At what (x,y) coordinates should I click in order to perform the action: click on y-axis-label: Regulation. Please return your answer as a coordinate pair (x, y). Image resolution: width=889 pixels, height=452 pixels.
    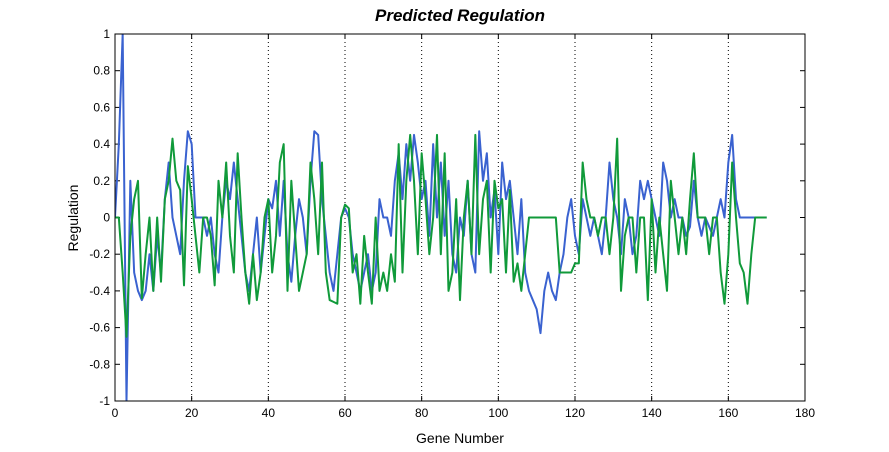
    Looking at the image, I should click on (73, 218).